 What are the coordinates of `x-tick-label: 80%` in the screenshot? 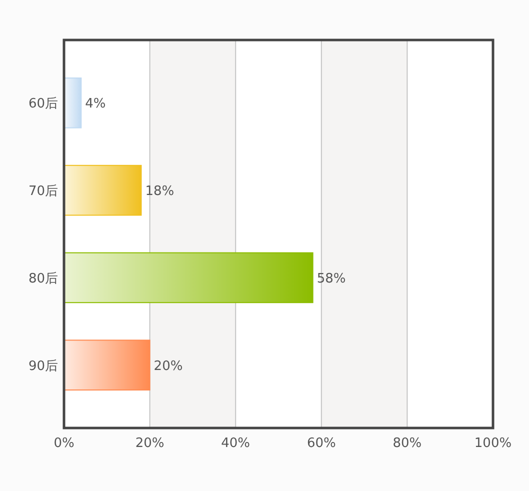 It's located at (407, 443).